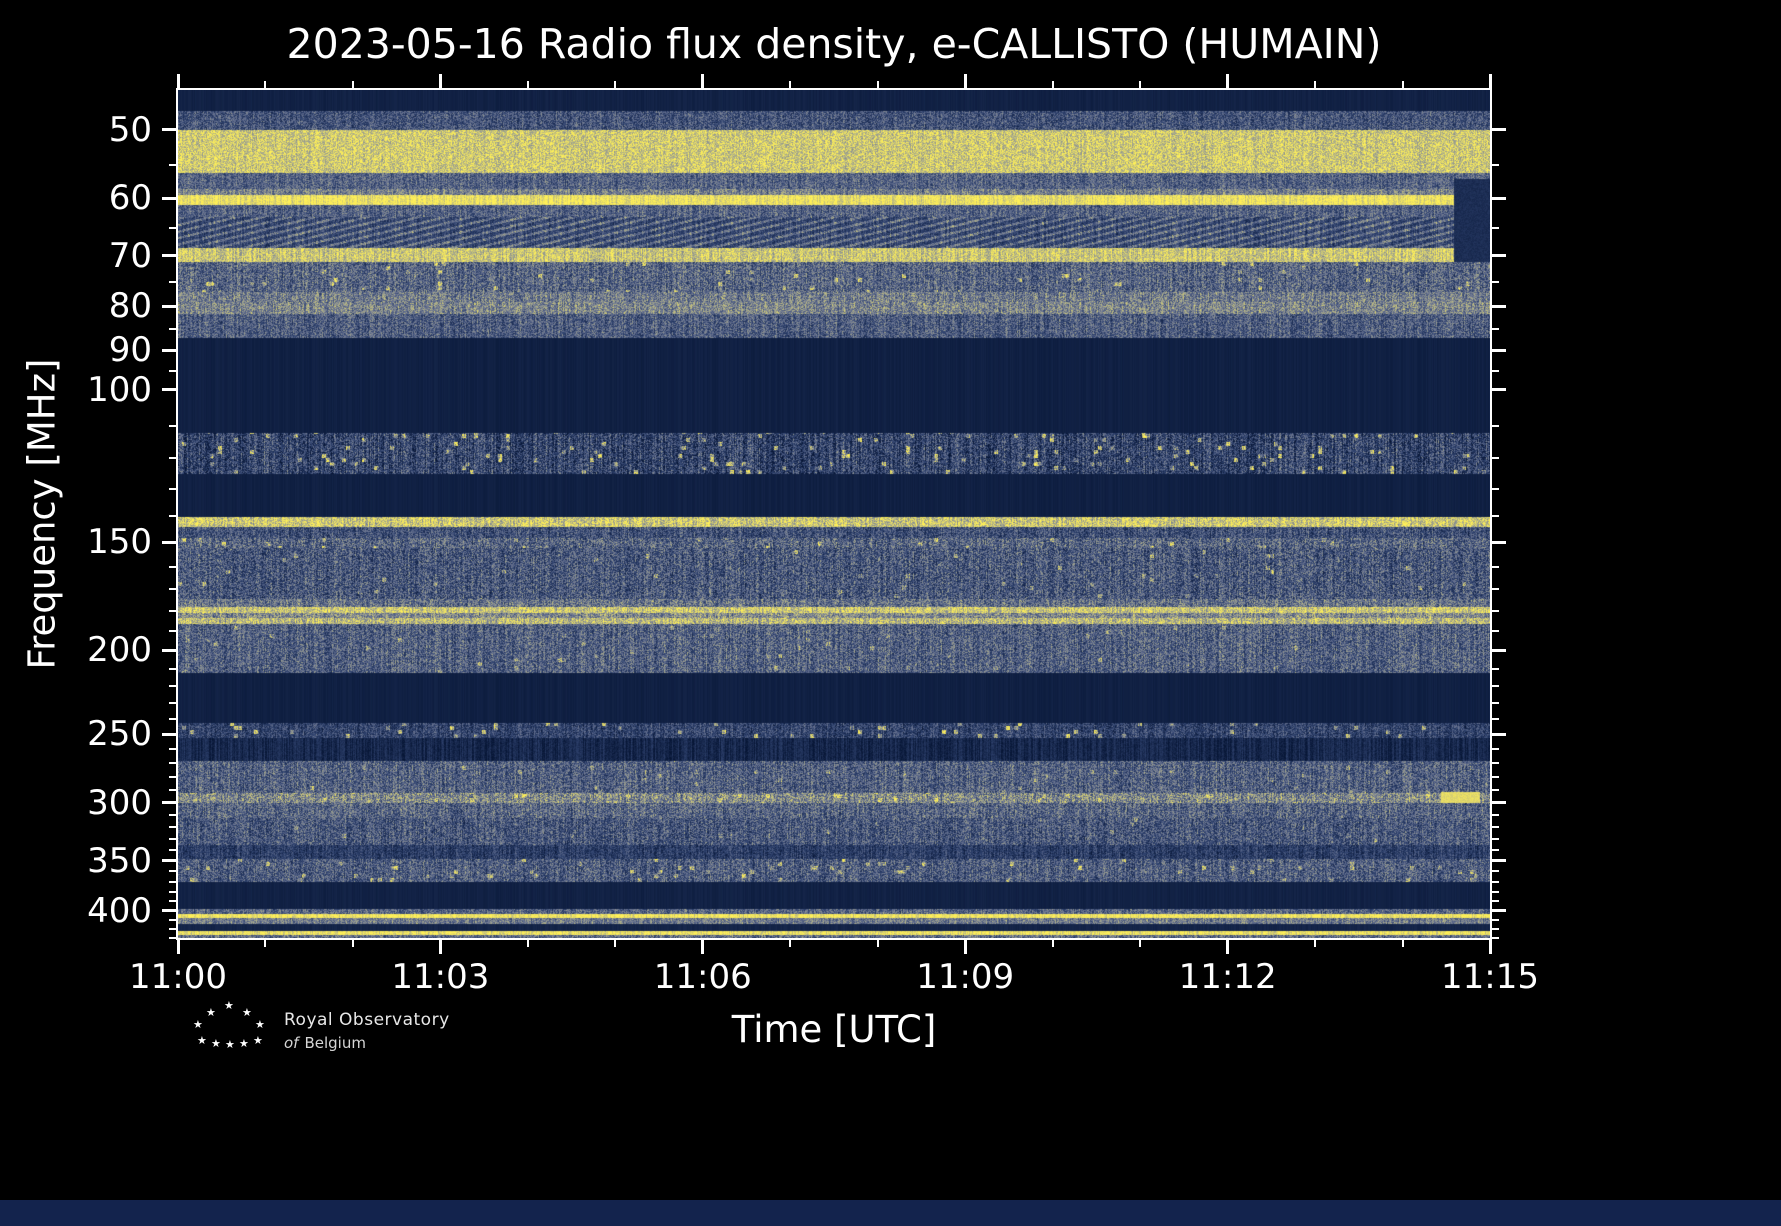  What do you see at coordinates (42, 514) in the screenshot?
I see `y-axis-label: Frequency [MHz]` at bounding box center [42, 514].